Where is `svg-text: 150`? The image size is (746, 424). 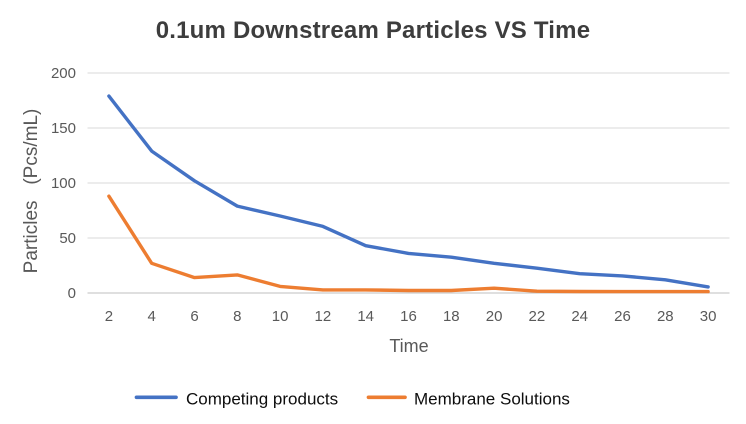 svg-text: 150 is located at coordinates (63, 128).